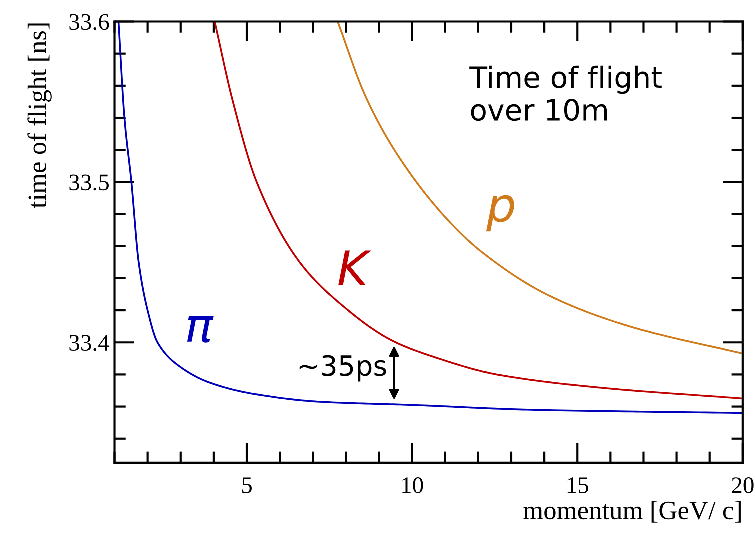  Describe the element at coordinates (90, 343) in the screenshot. I see `y-tick-label: 33.4` at that location.